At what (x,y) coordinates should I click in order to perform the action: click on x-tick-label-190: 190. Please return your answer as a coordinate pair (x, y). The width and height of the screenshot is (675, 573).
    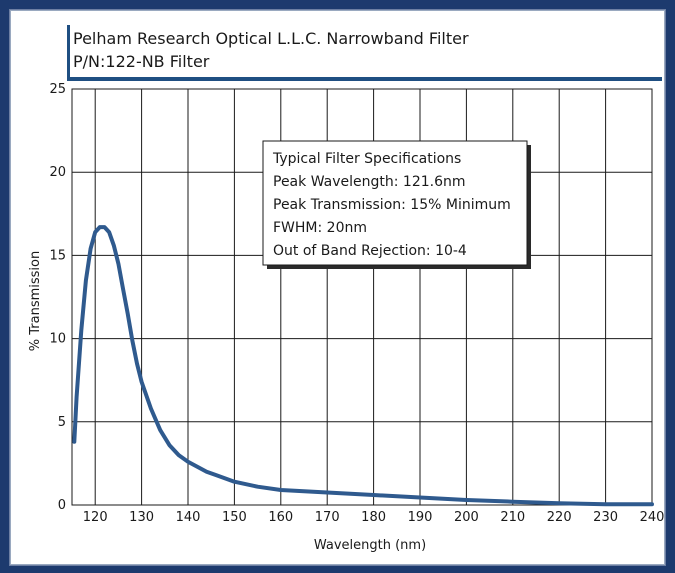
    Looking at the image, I should click on (420, 517).